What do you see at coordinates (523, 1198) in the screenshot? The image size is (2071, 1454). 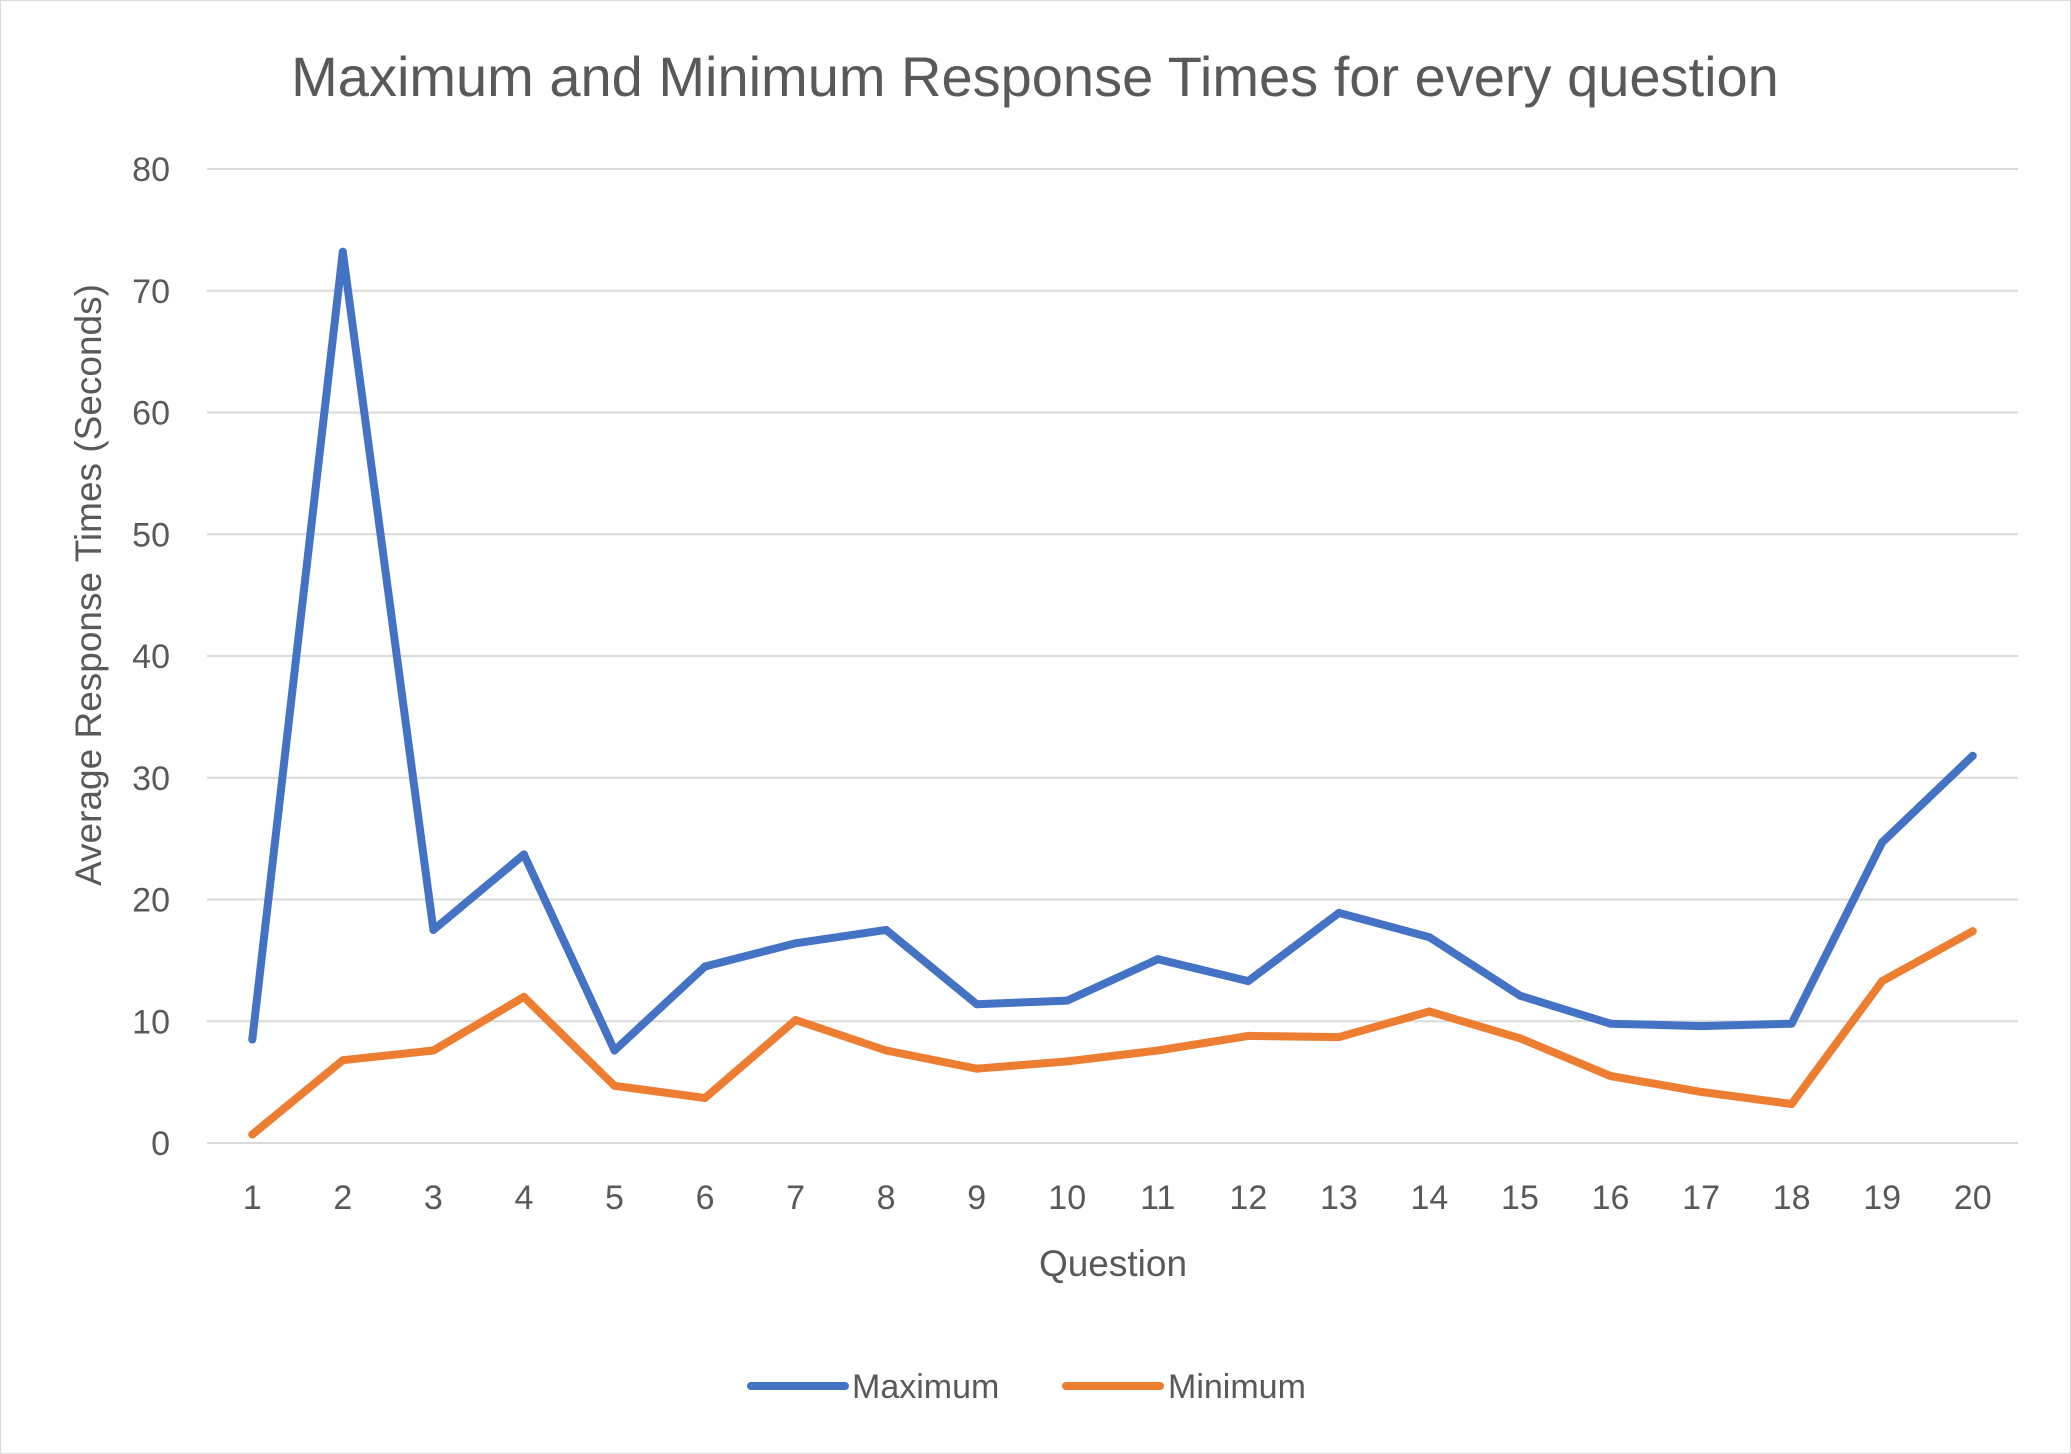 I see `x-tick-label: 4` at bounding box center [523, 1198].